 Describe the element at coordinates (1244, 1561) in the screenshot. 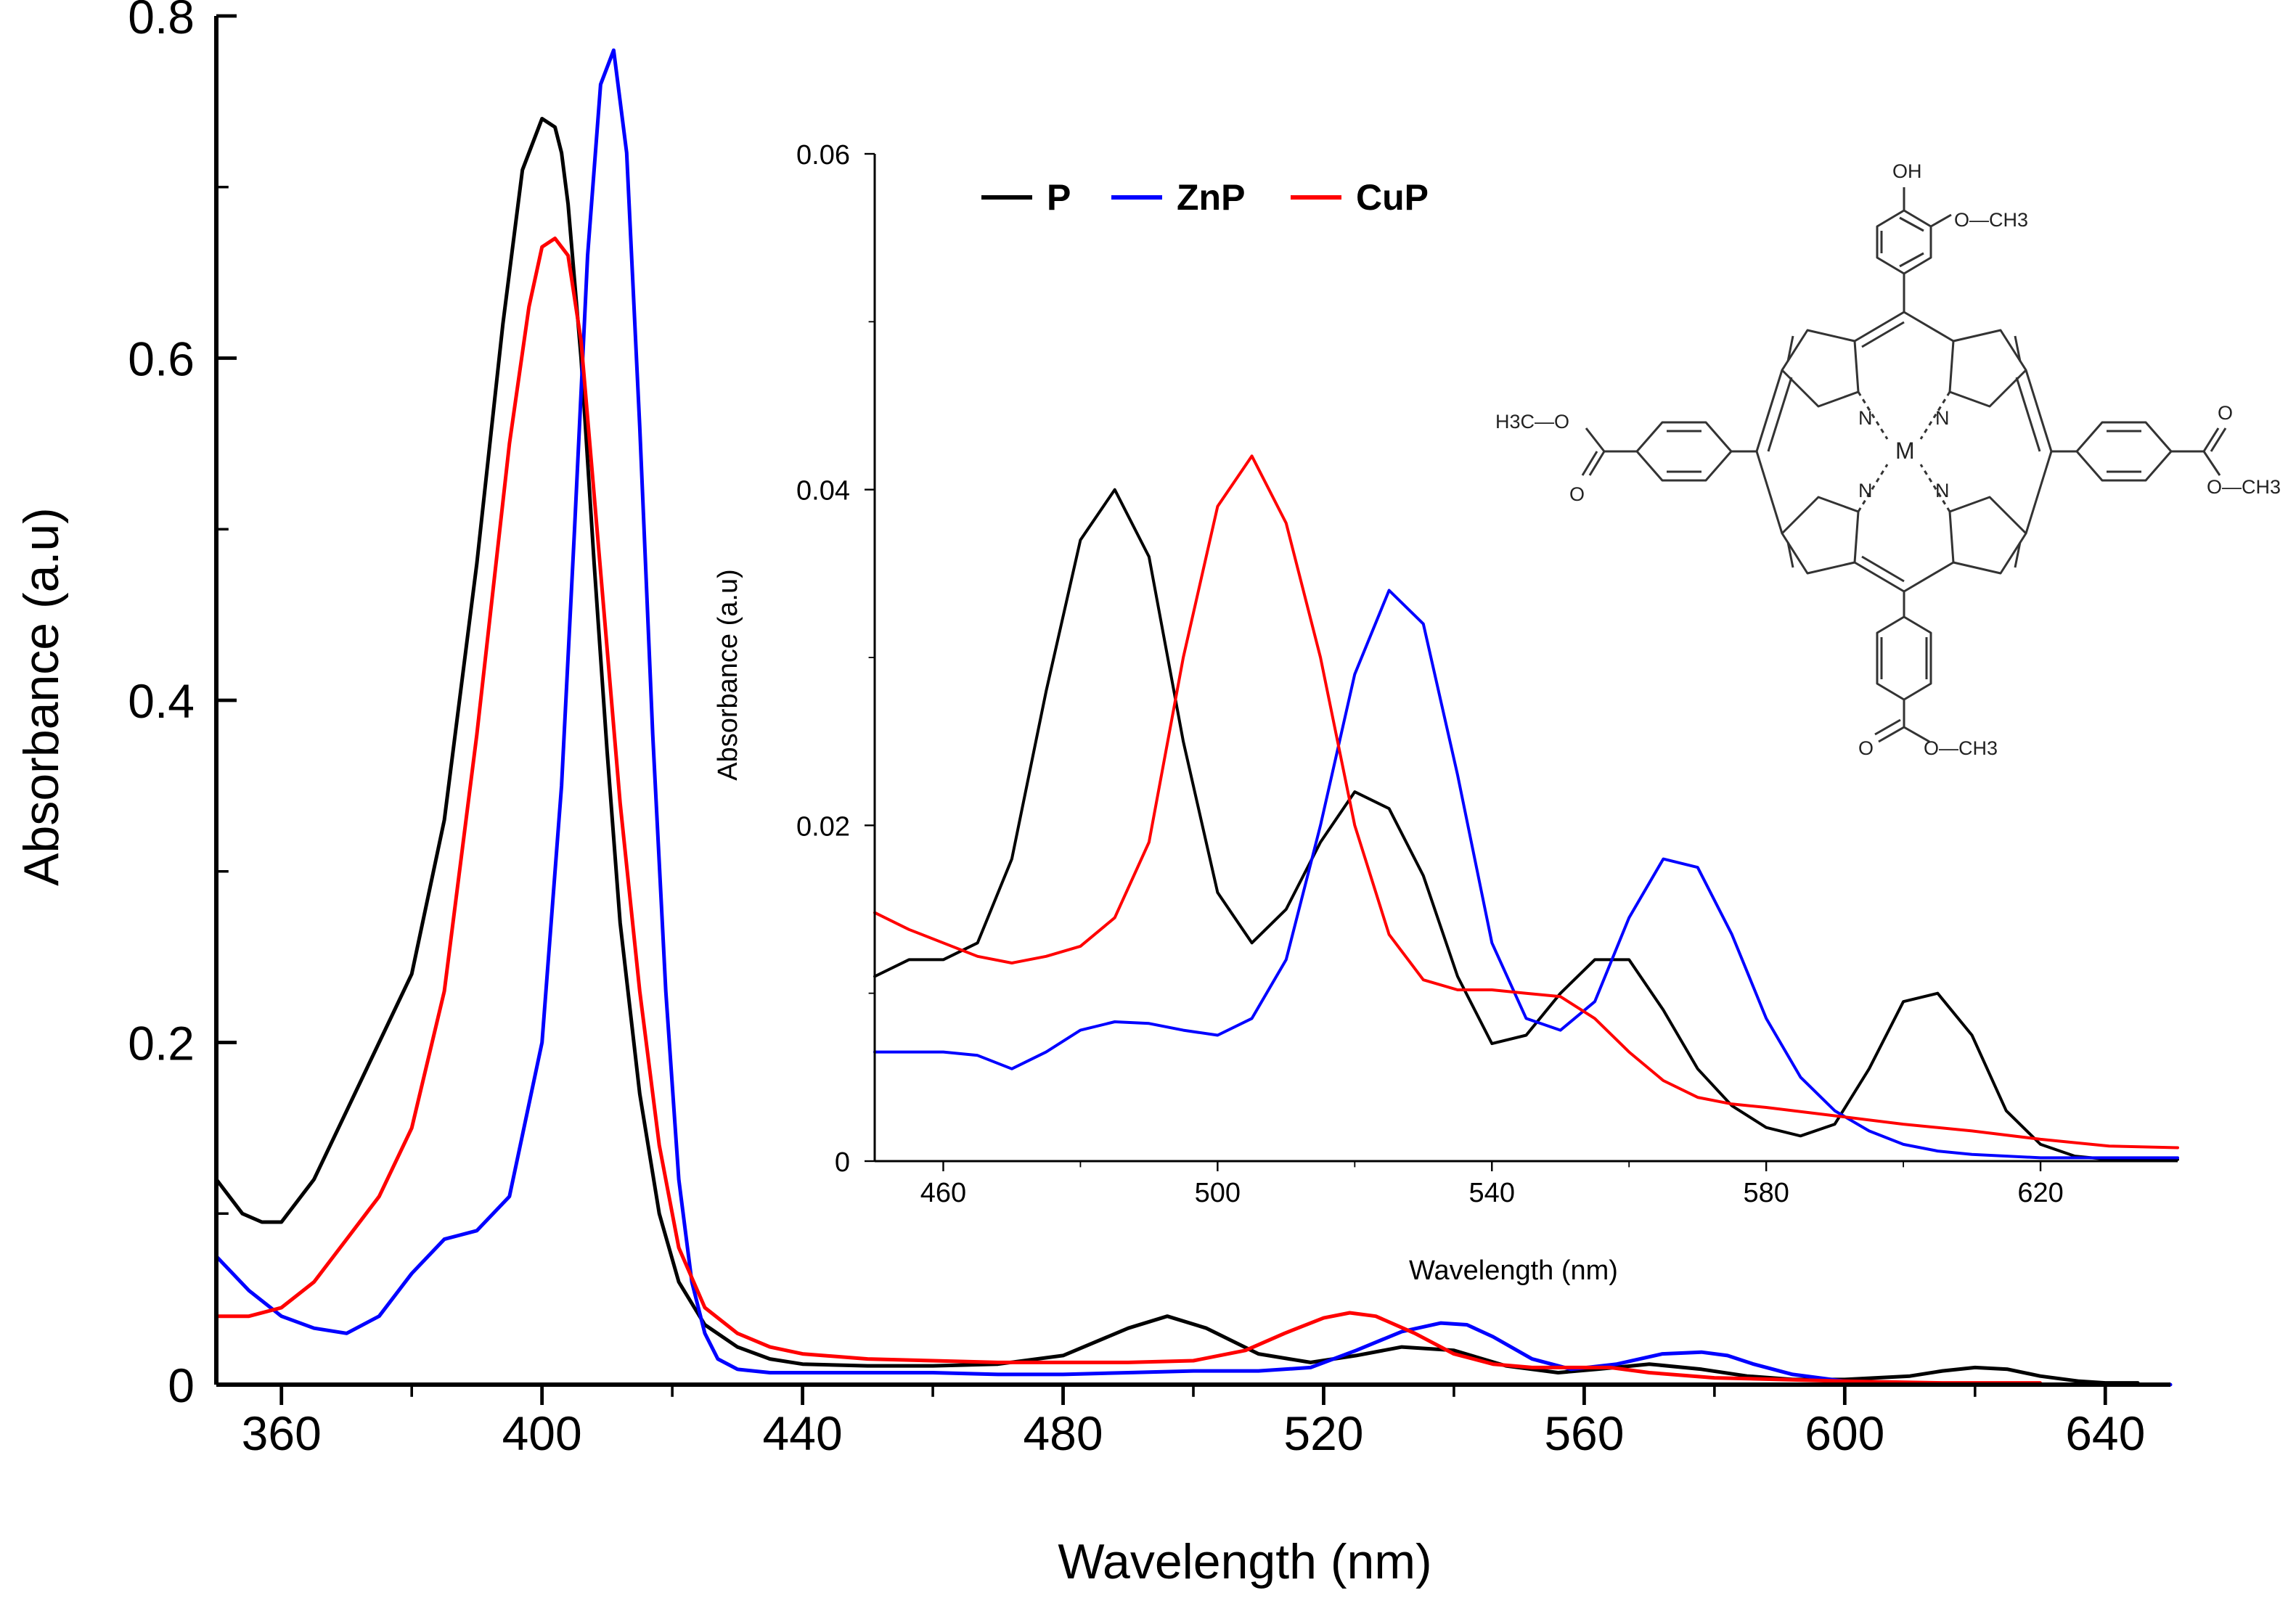

I see `main-x-axis-title: Wavelength (nm)` at that location.